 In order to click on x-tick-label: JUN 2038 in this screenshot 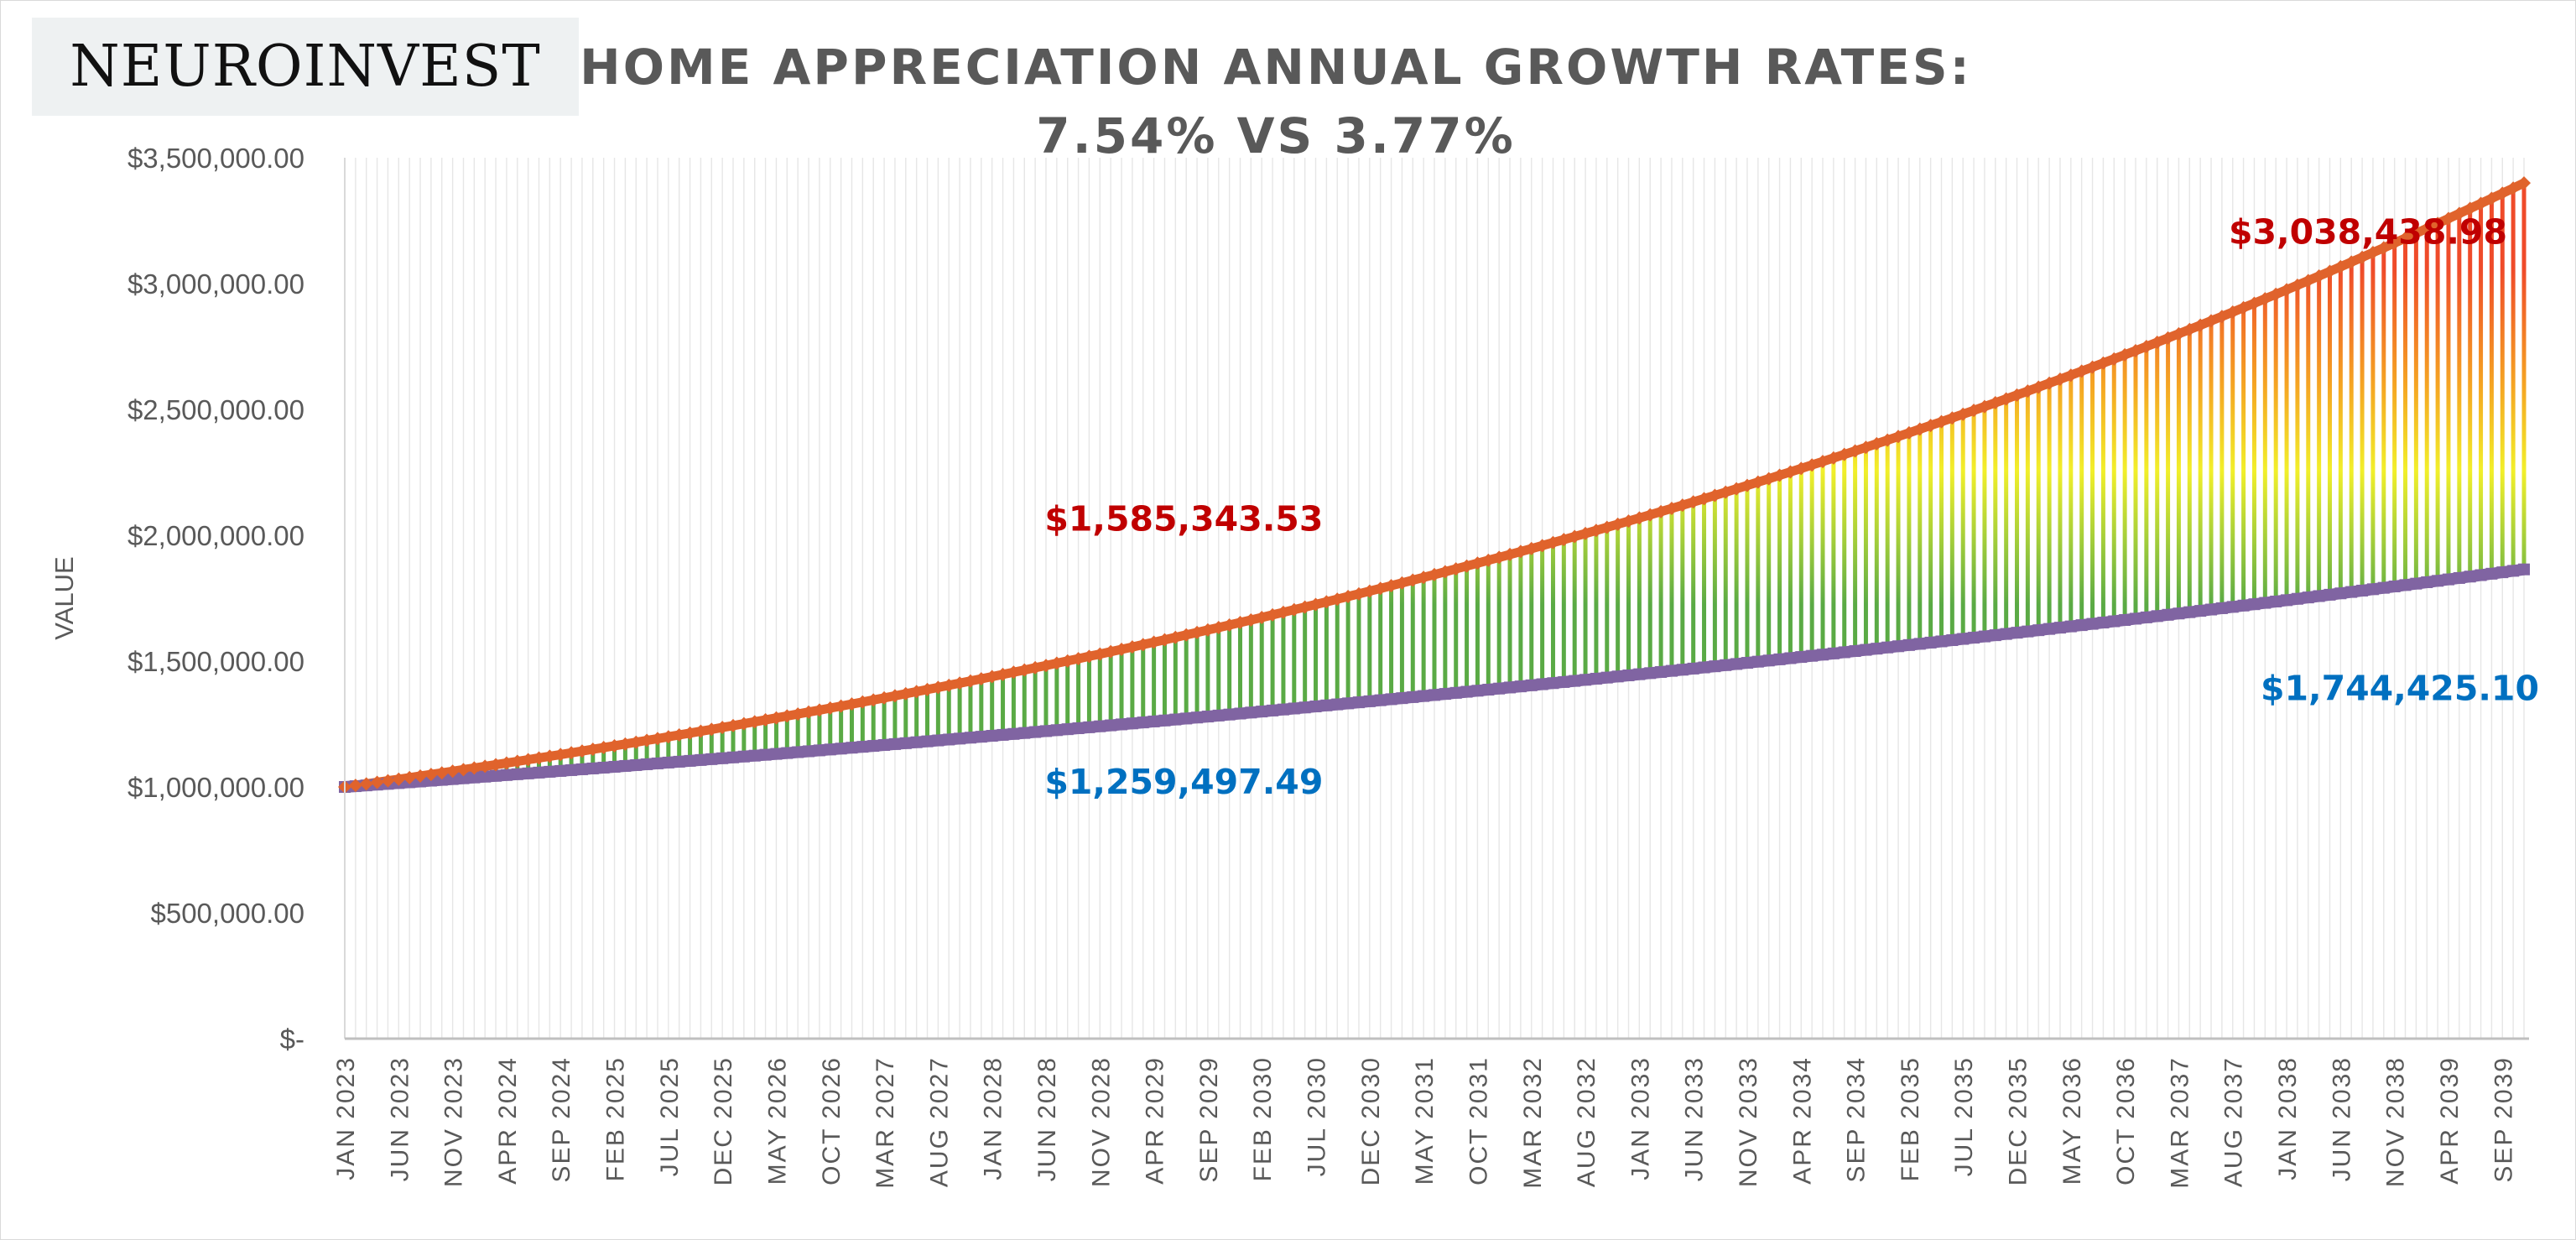, I will do `click(2341, 1118)`.